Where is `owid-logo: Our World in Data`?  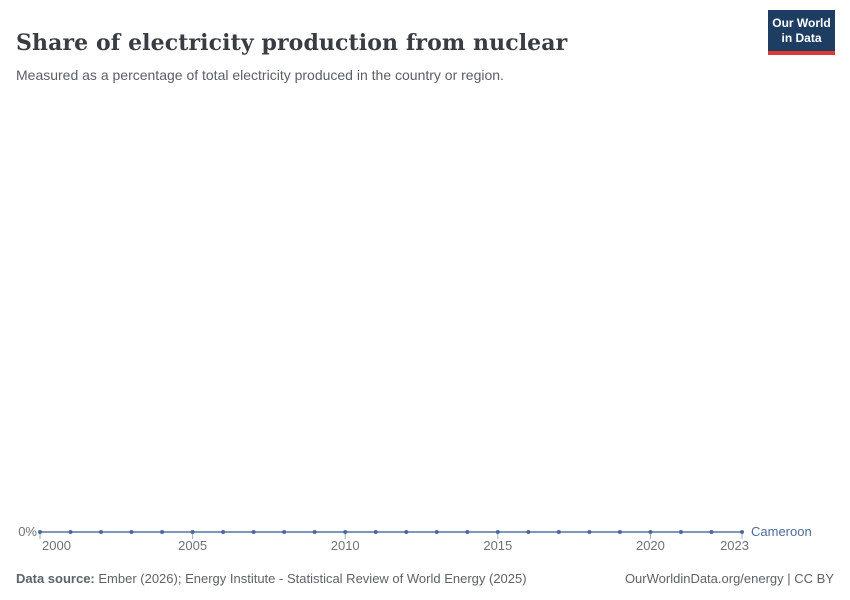
owid-logo: Our World in Data is located at coordinates (801, 32).